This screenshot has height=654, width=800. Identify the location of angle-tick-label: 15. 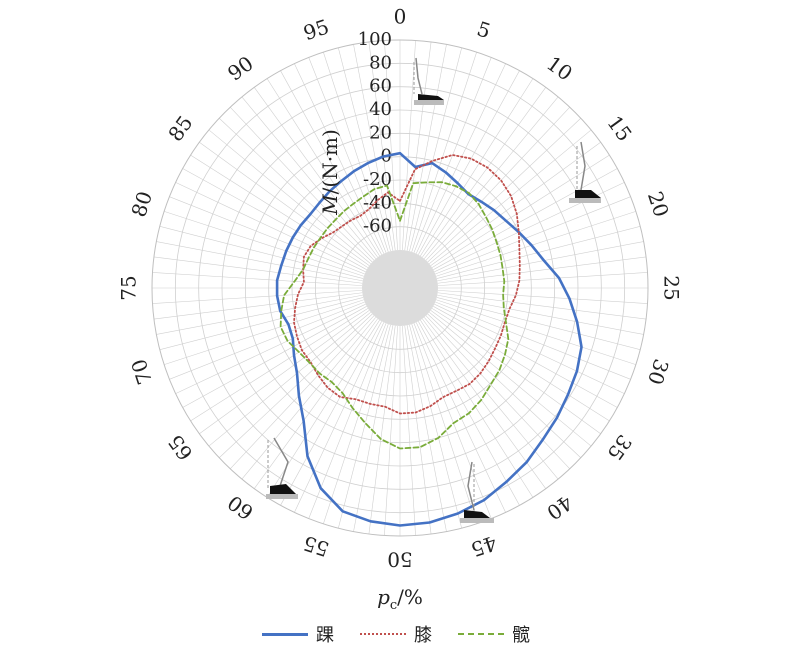
(619, 128).